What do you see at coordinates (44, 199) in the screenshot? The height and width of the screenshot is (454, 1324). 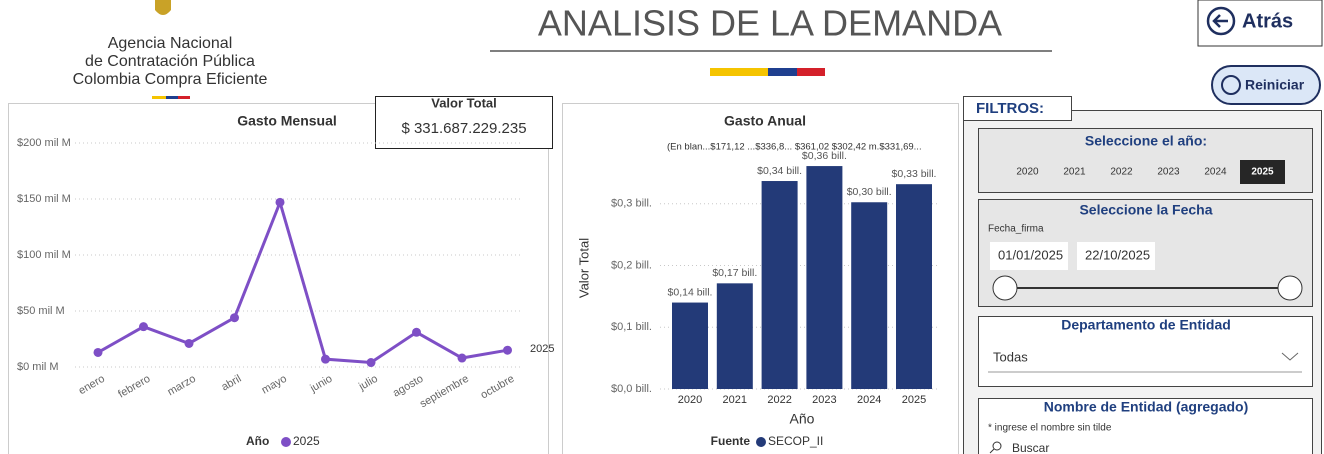 I see `y-tick-label: $150 mil M` at bounding box center [44, 199].